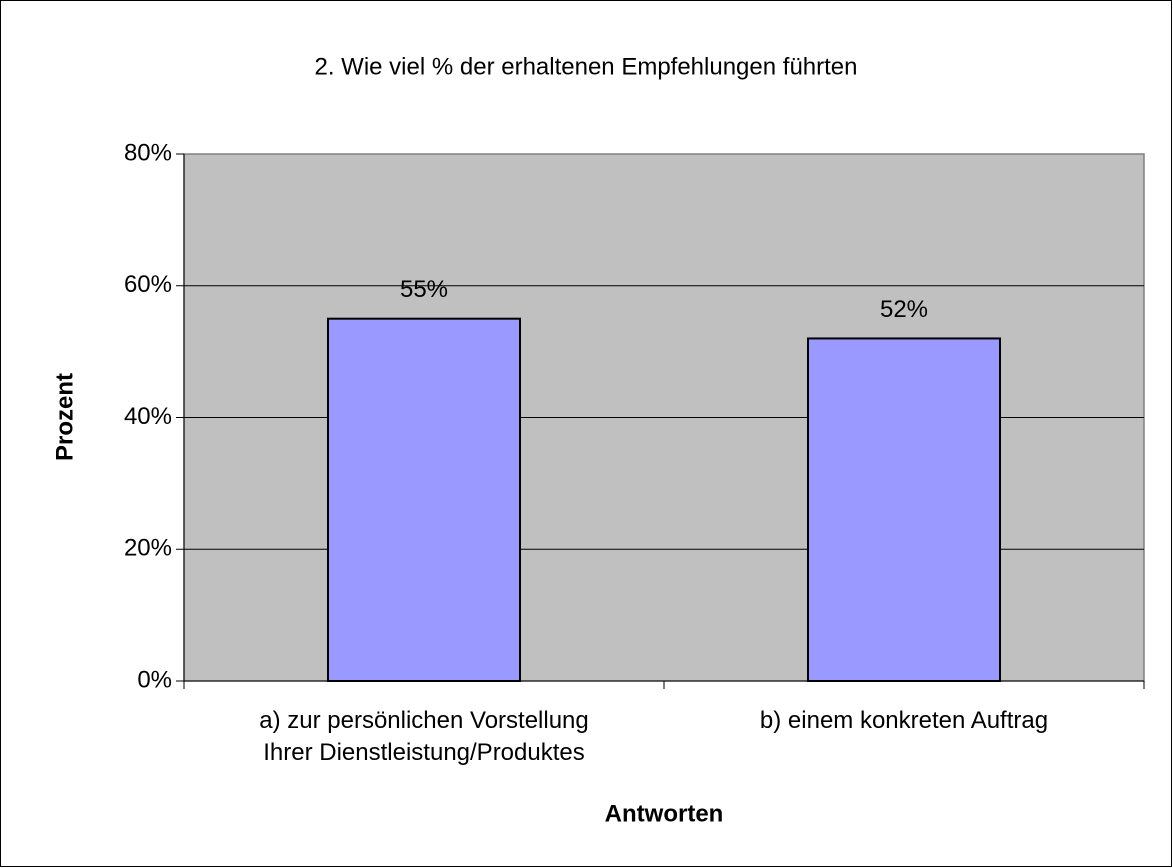  I want to click on data-label: 52%, so click(904, 309).